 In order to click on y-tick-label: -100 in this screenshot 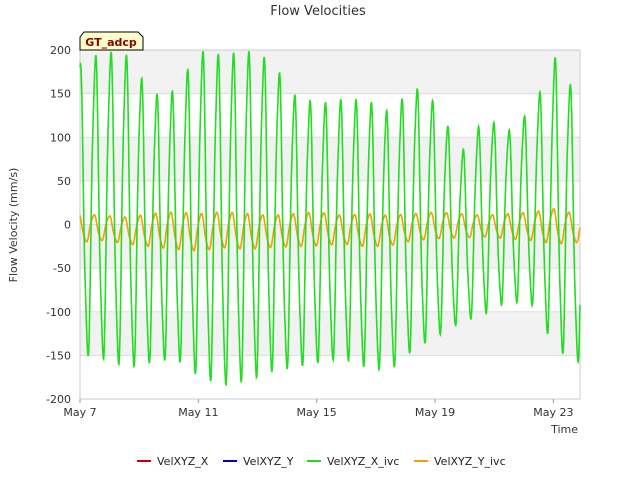, I will do `click(58, 312)`.